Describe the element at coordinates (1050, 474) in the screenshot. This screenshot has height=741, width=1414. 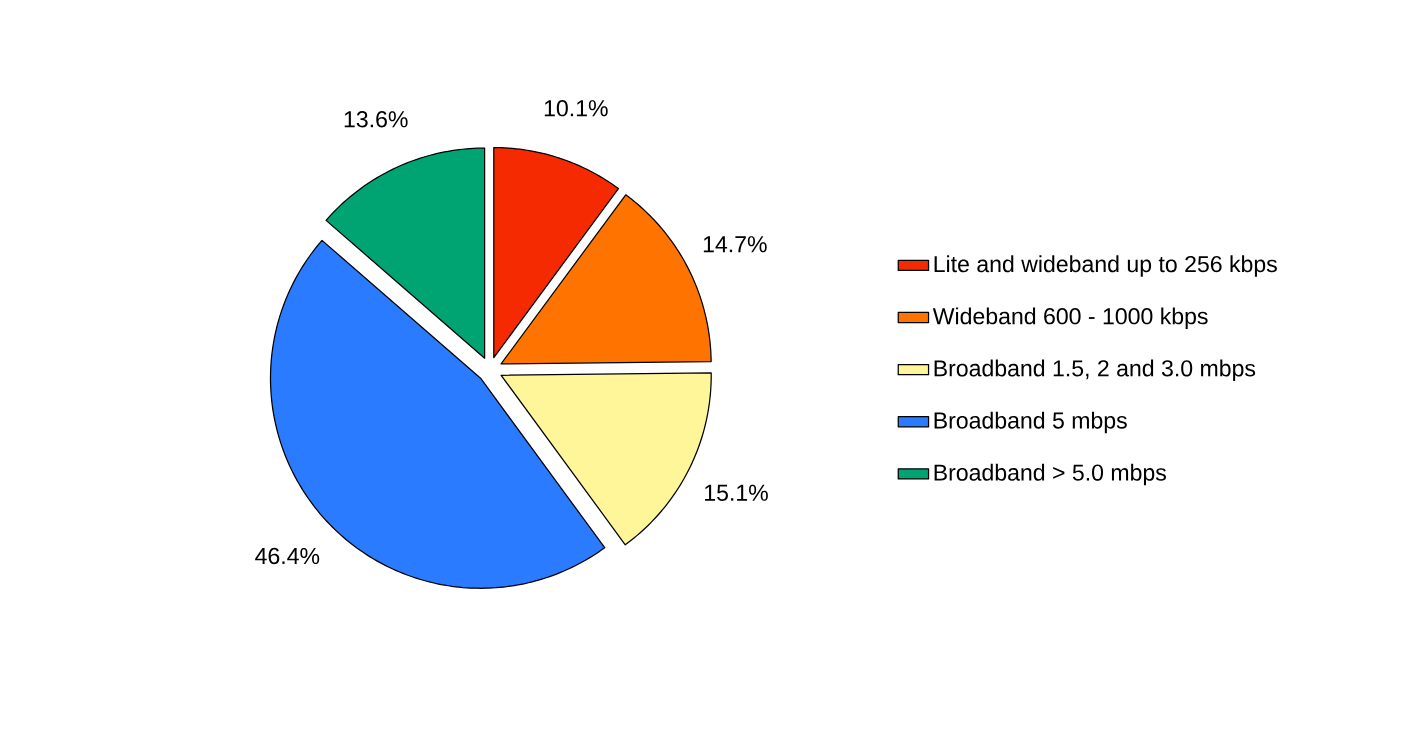
I see `legend-label: Broadband > 5.0 mbps` at that location.